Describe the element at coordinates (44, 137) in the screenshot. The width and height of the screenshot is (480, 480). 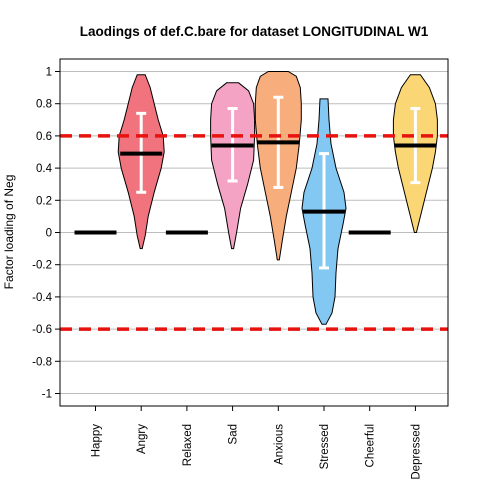
I see `y-tick-label: 0.6` at that location.